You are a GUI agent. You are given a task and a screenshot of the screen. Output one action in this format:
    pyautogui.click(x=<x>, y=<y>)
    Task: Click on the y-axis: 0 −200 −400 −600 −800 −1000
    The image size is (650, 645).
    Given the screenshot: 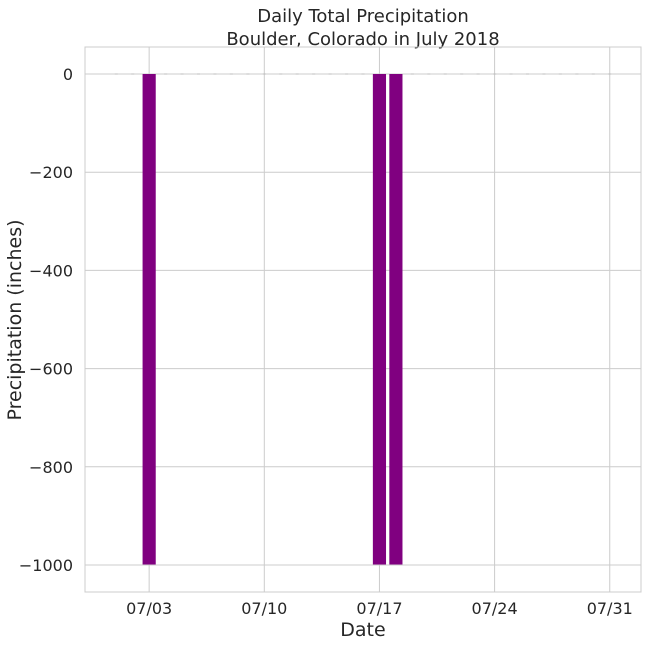 What is the action you would take?
    pyautogui.click(x=46, y=320)
    